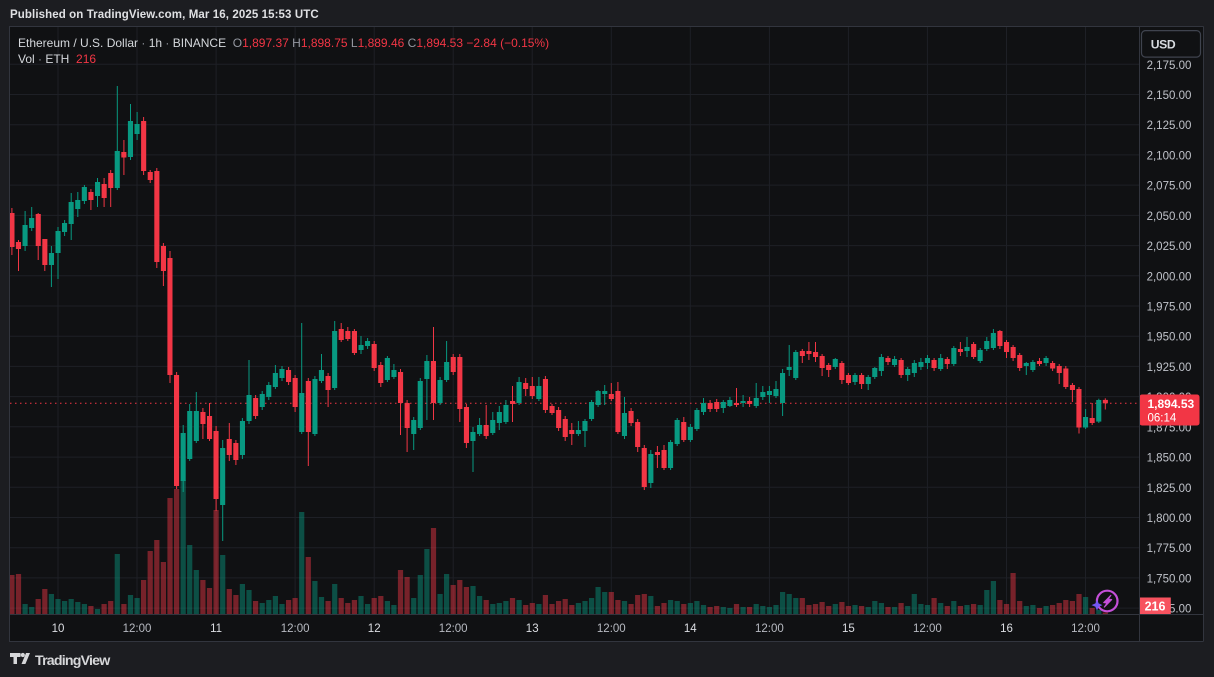  Describe the element at coordinates (1169, 126) in the screenshot. I see `svg-text: 2,125.00` at that location.